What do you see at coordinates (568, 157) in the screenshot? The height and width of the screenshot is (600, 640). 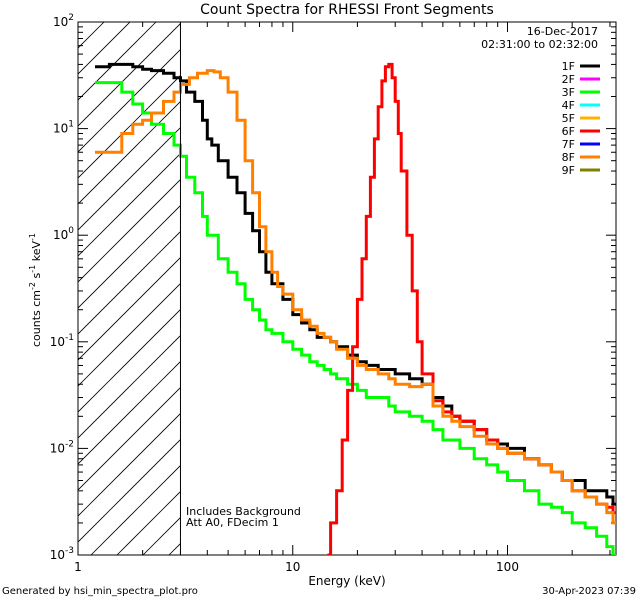 I see `legend-label-8F: 8F` at bounding box center [568, 157].